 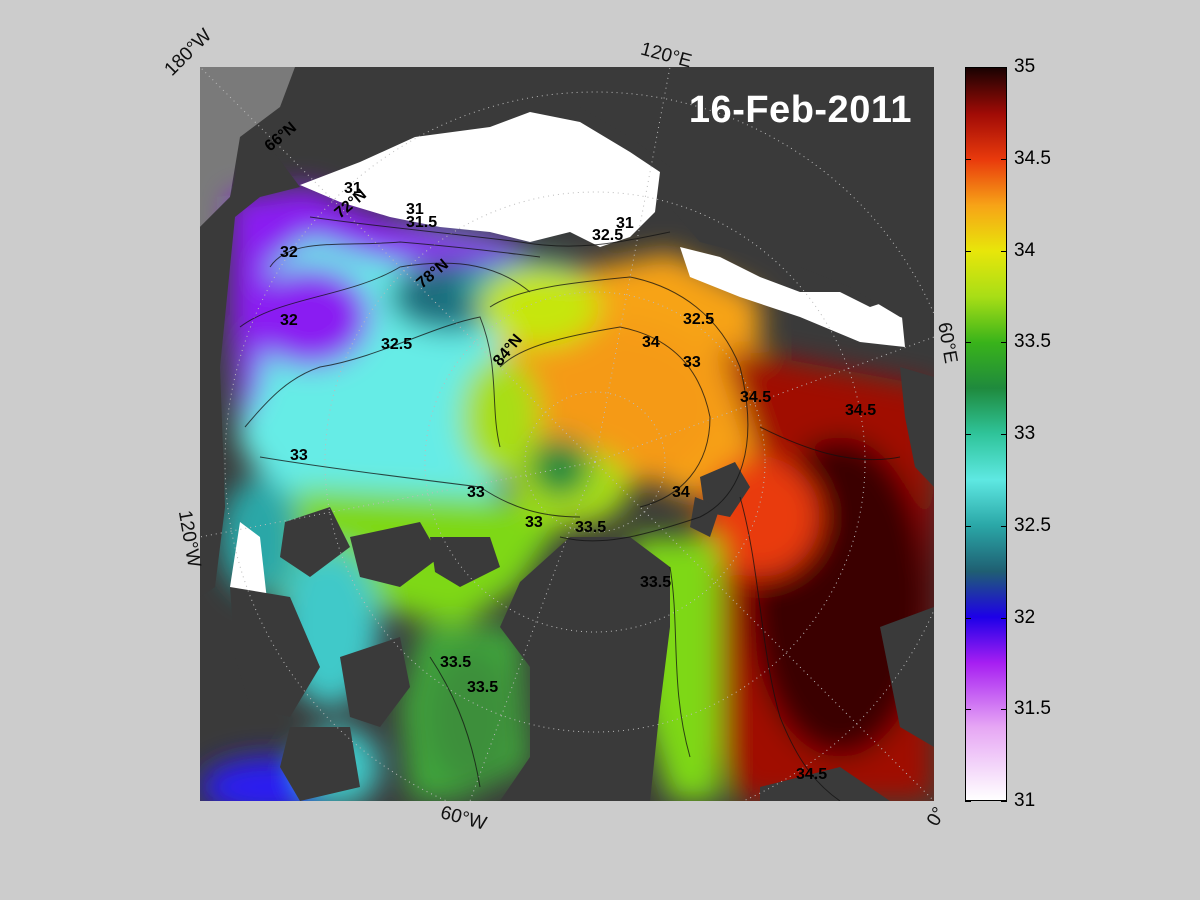 What do you see at coordinates (1025, 66) in the screenshot?
I see `colorbar-tick-label: 35` at bounding box center [1025, 66].